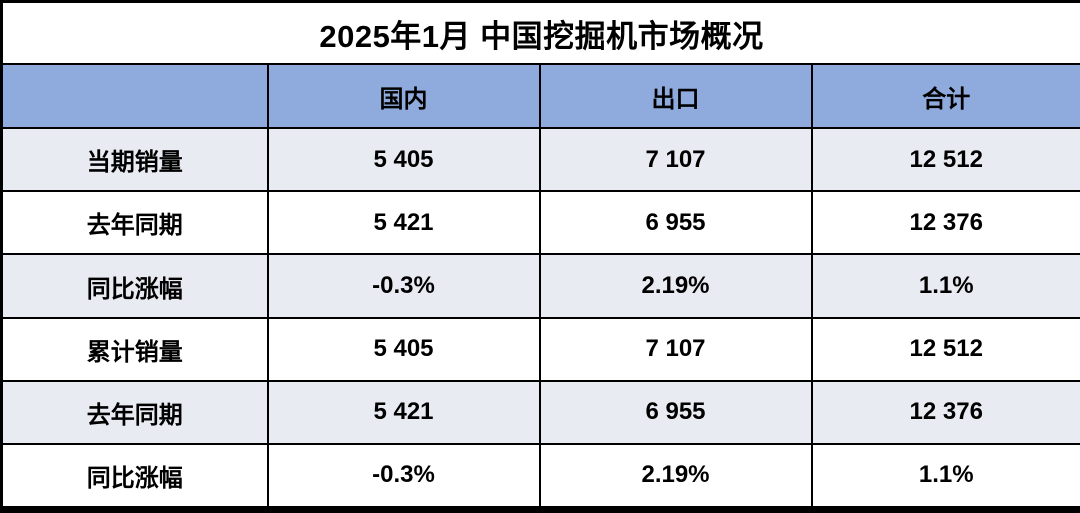 The width and height of the screenshot is (1080, 513). I want to click on table-row-yoy-change: 同比涨幅 -0.3% 2.19% 1.1%, so click(540, 286).